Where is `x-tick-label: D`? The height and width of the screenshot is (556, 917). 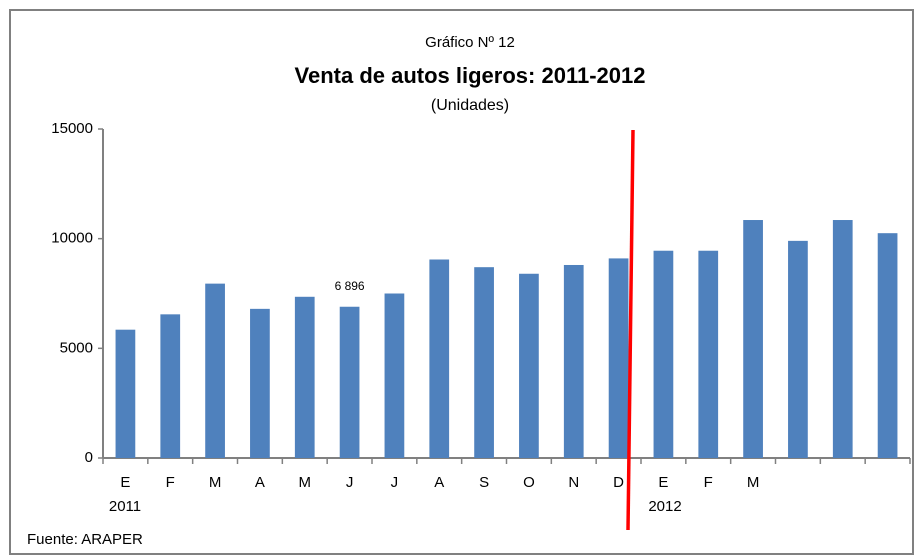
x-tick-label: D is located at coordinates (618, 482).